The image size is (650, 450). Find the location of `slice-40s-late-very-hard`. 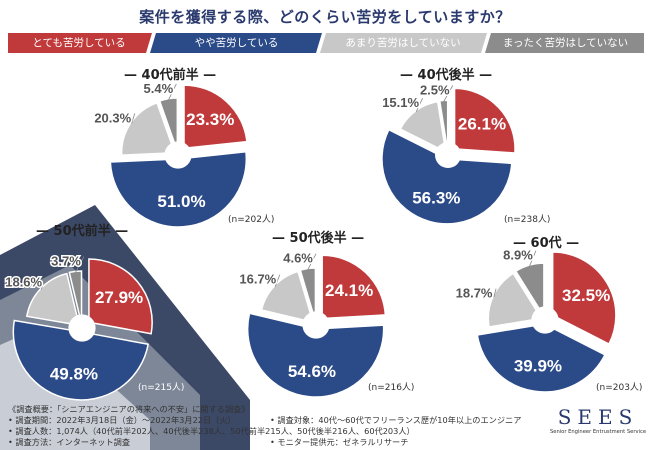

slice-40s-late-very-hard is located at coordinates (484, 120).